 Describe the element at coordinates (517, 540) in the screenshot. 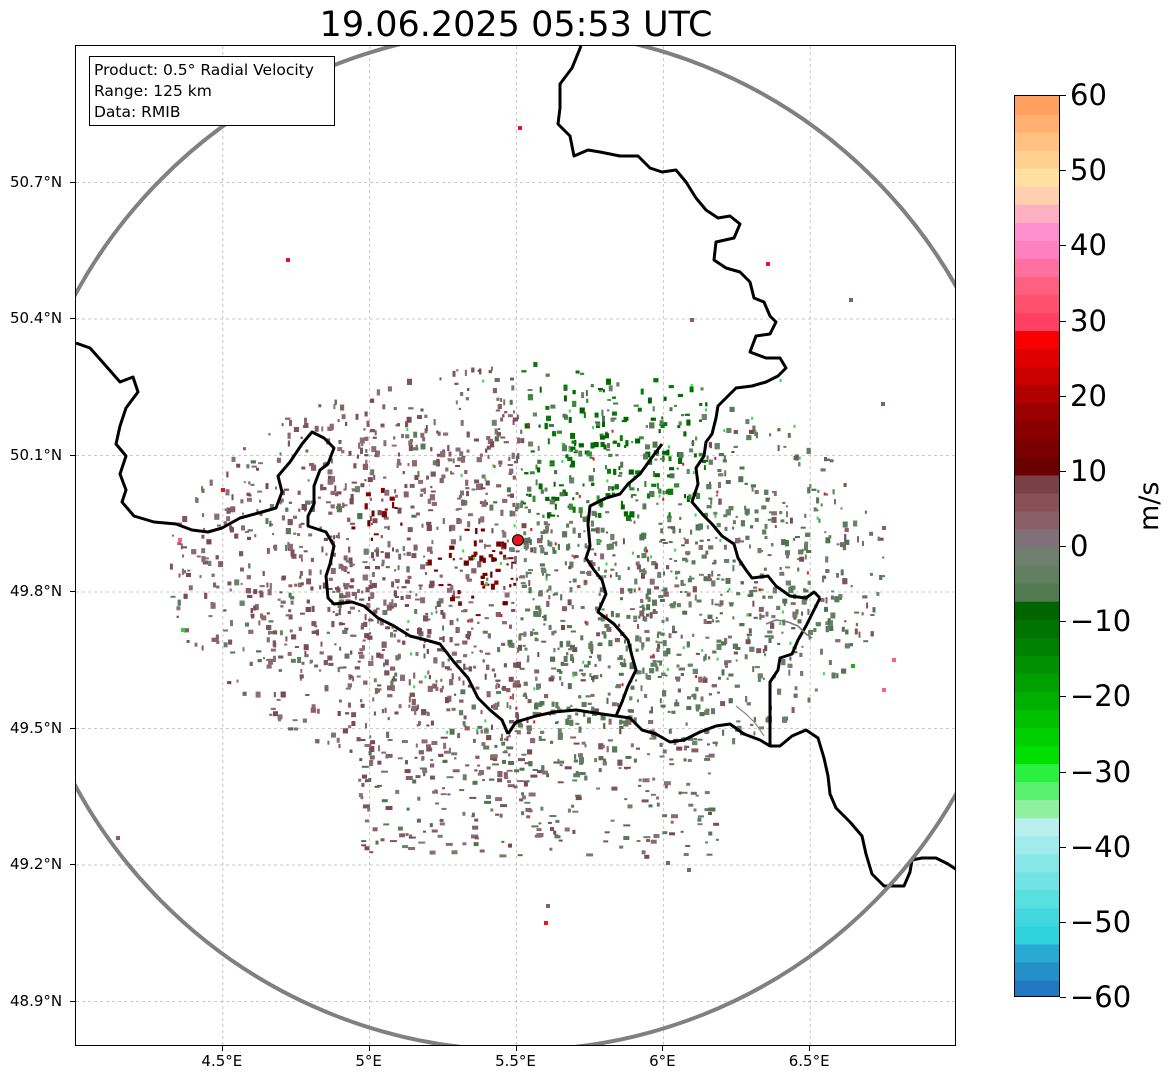

I see `radar-site-marker` at that location.